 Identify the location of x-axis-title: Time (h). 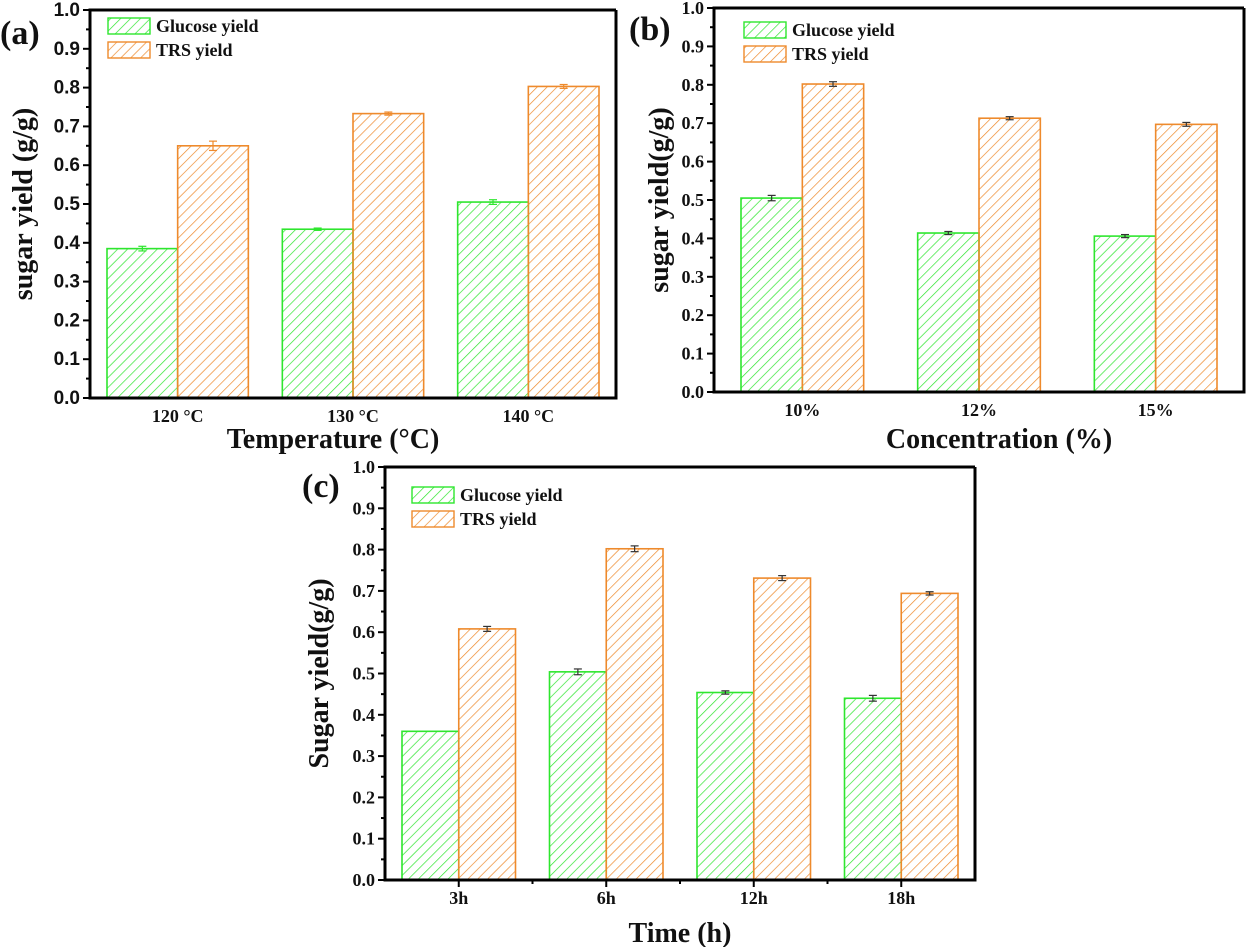
(680, 932).